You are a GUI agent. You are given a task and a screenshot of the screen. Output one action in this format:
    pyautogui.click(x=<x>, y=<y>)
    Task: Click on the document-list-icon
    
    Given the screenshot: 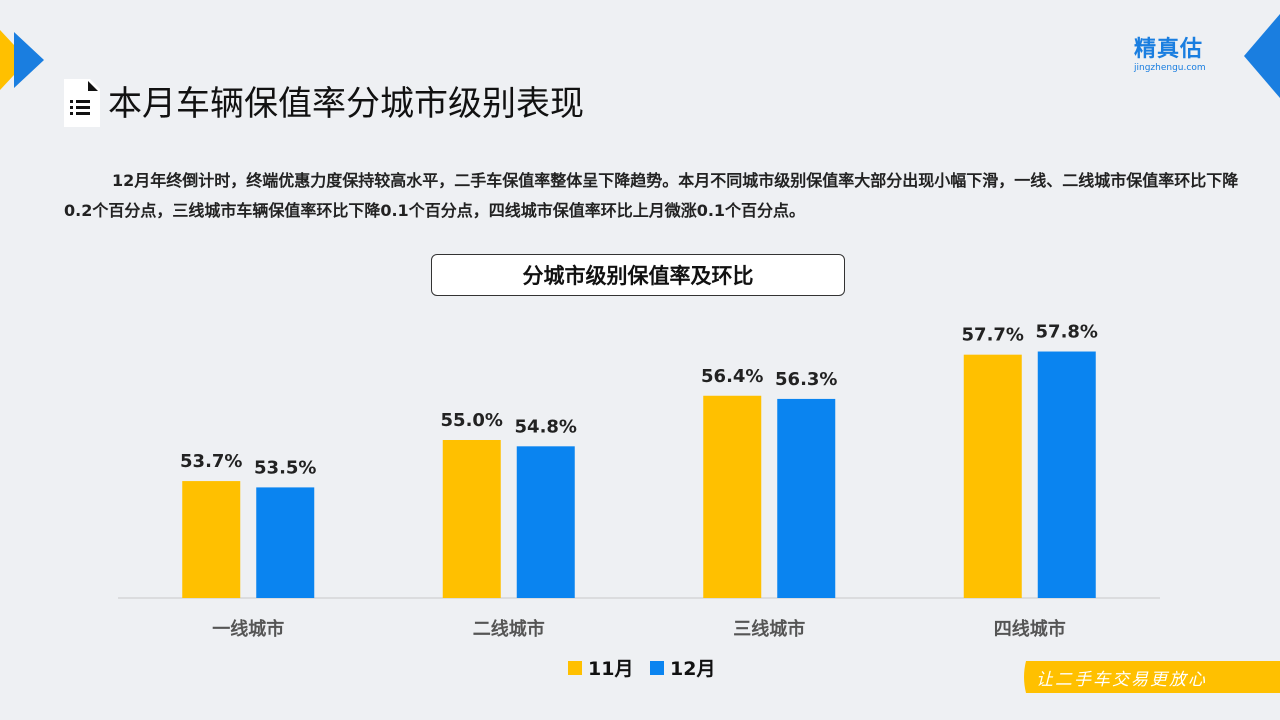 What is the action you would take?
    pyautogui.click(x=82, y=103)
    